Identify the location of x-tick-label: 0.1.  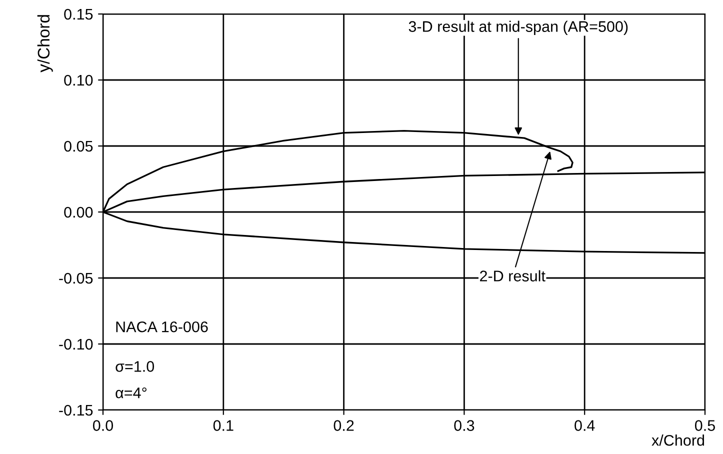
(223, 425).